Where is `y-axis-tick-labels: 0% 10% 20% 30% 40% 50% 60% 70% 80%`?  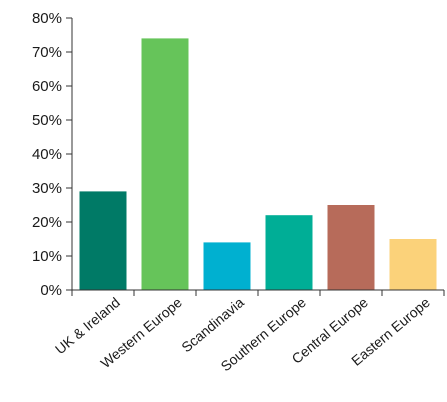 y-axis-tick-labels: 0% 10% 20% 30% 40% 50% 60% 70% 80% is located at coordinates (47, 154).